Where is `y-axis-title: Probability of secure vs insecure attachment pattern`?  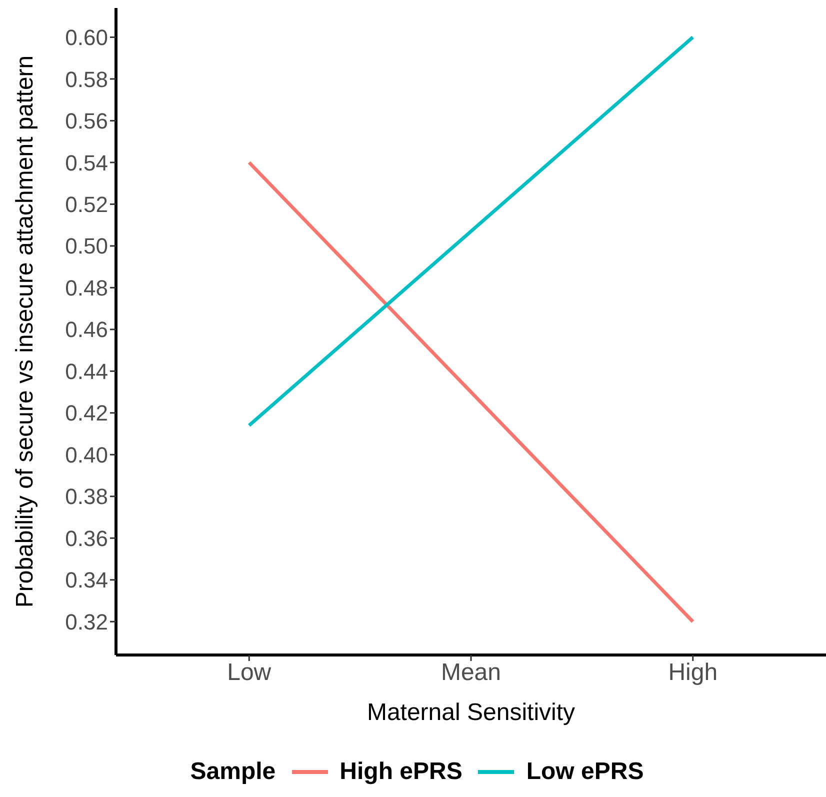 y-axis-title: Probability of secure vs insecure attachment pattern is located at coordinates (25, 331).